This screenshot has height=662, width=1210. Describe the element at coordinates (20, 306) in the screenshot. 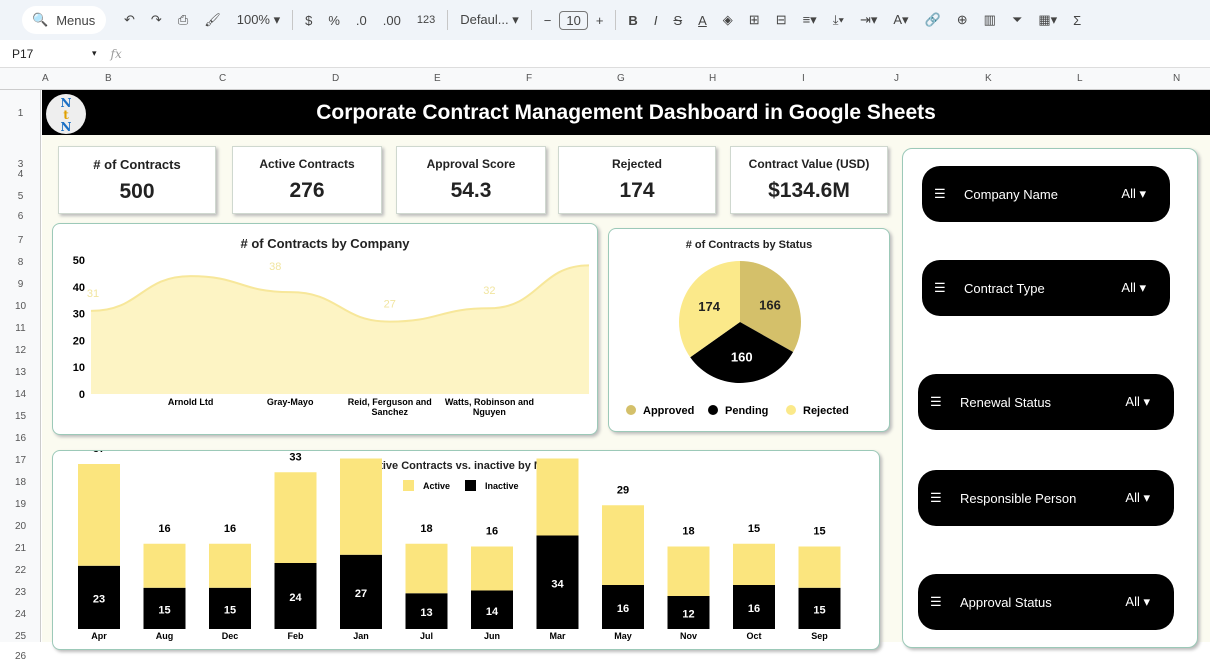

I see `row-header: 10` at that location.